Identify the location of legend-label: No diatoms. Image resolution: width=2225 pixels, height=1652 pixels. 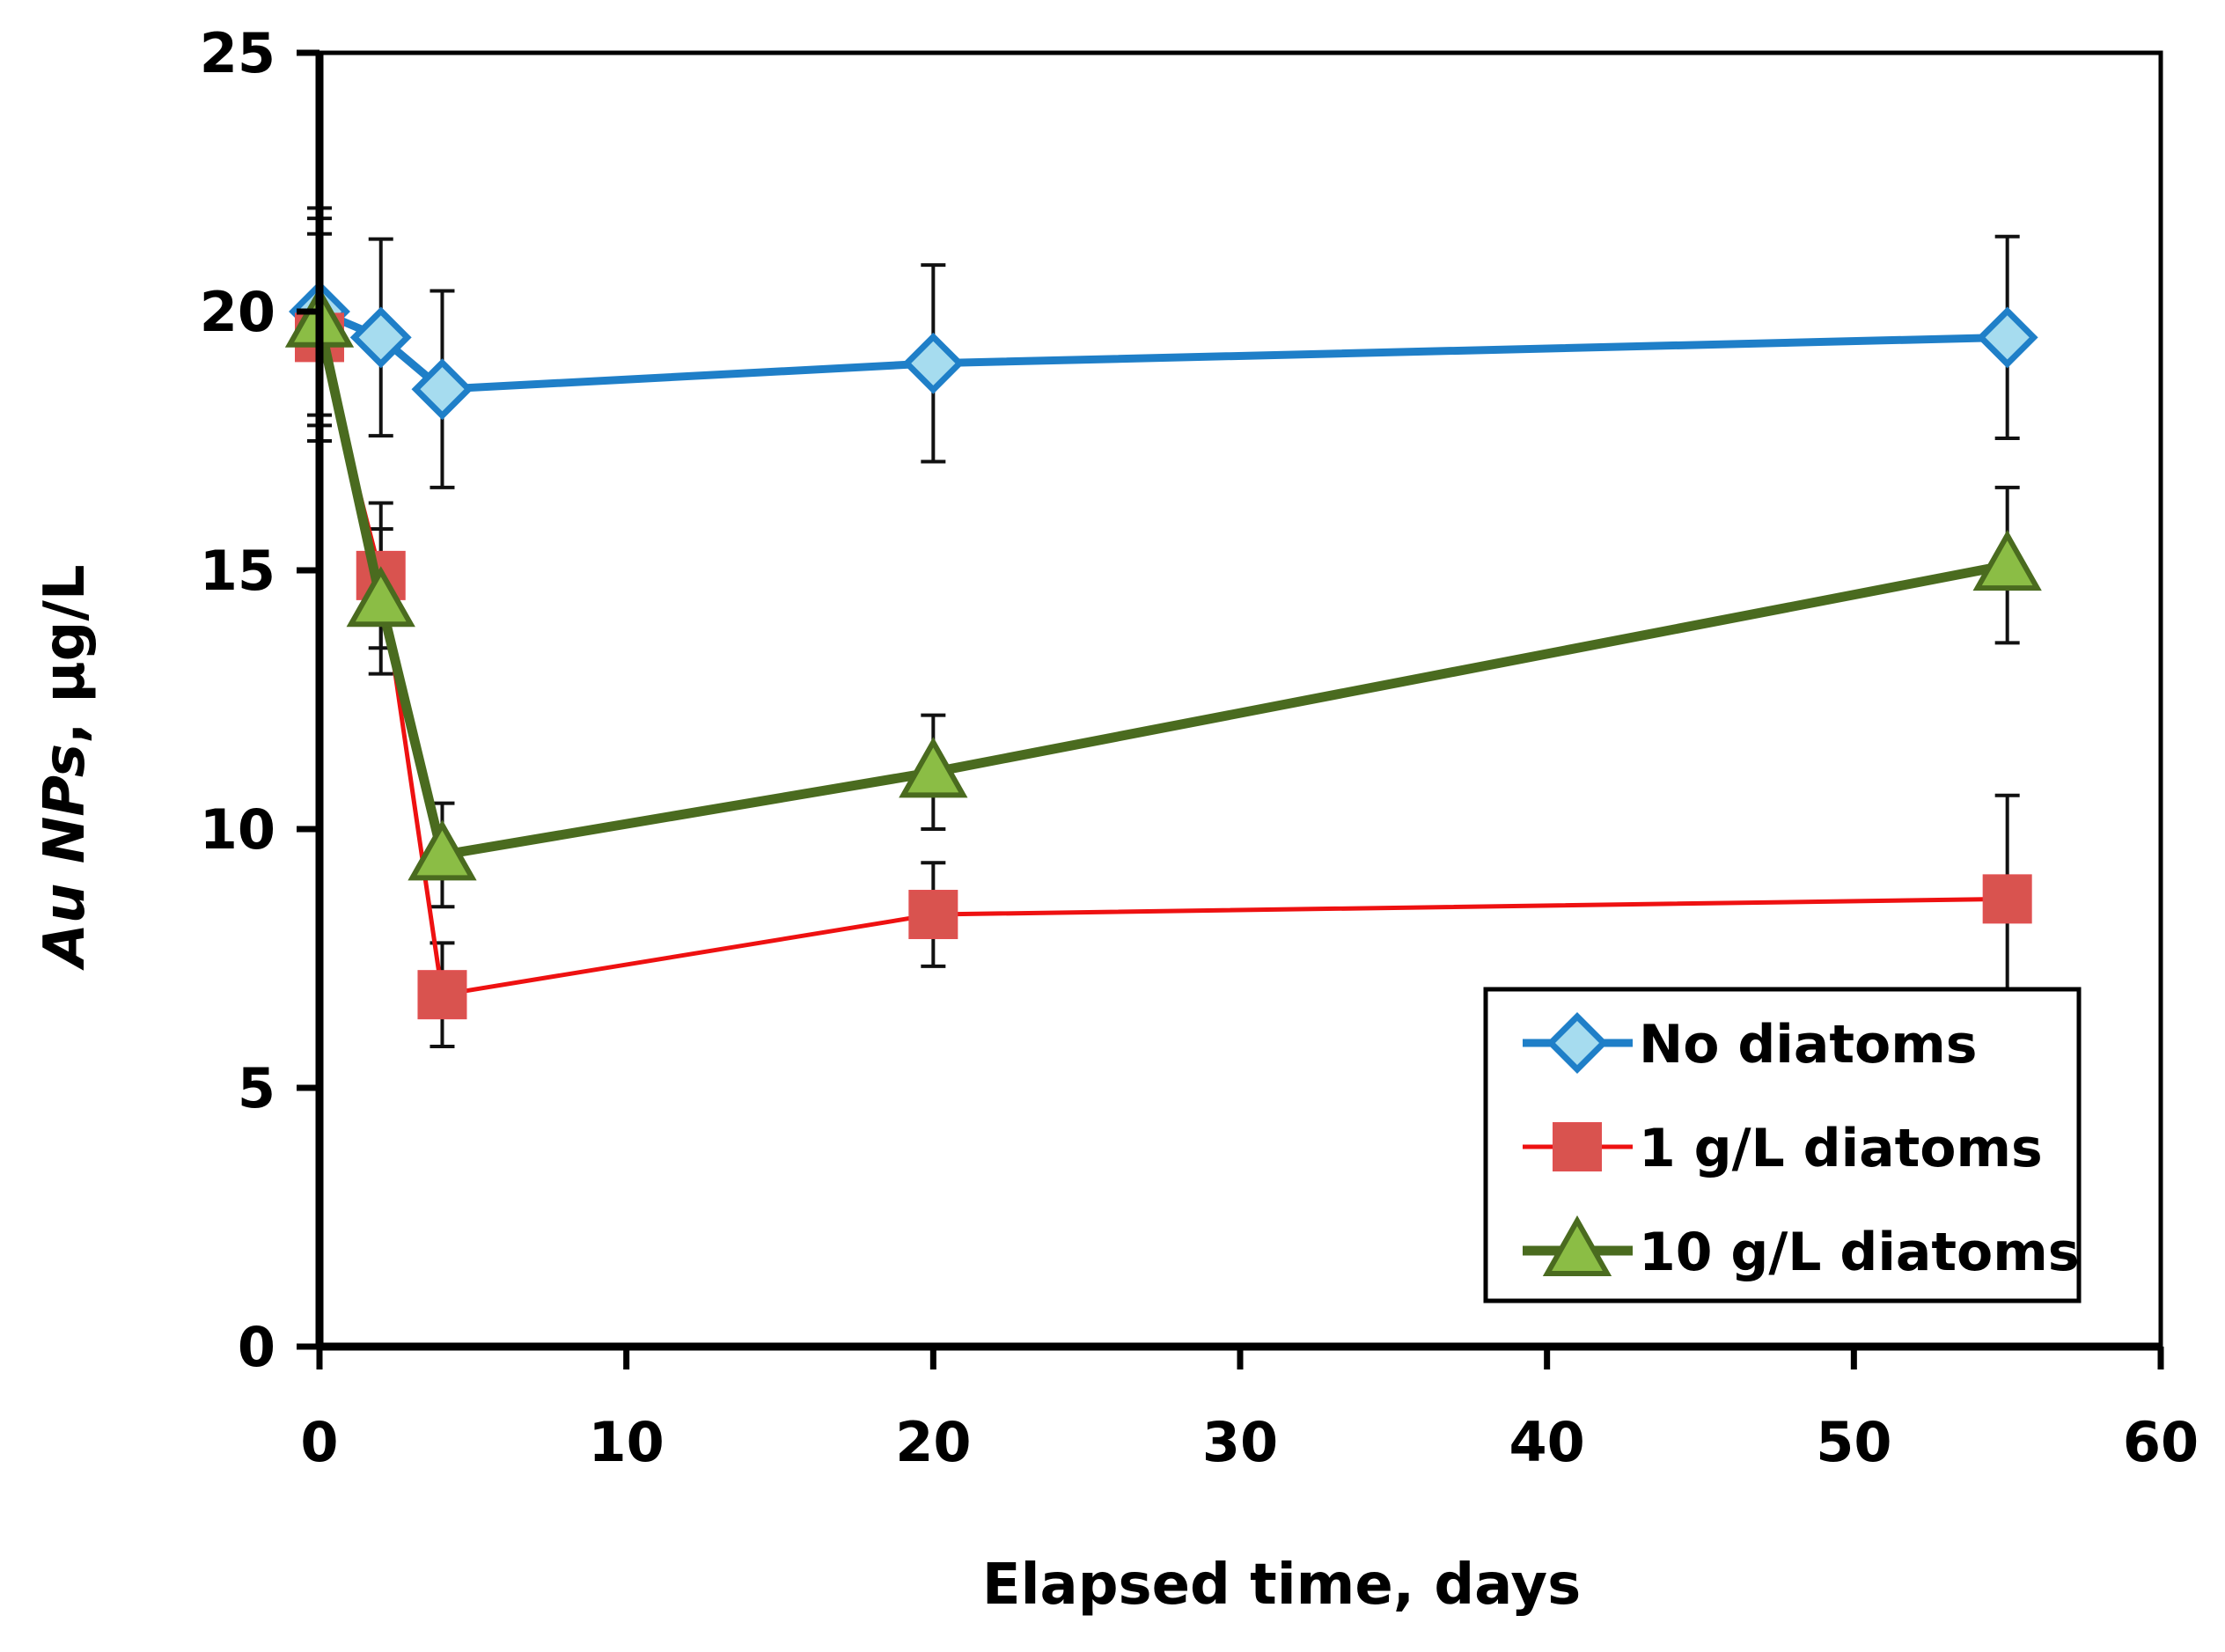
(1808, 1045).